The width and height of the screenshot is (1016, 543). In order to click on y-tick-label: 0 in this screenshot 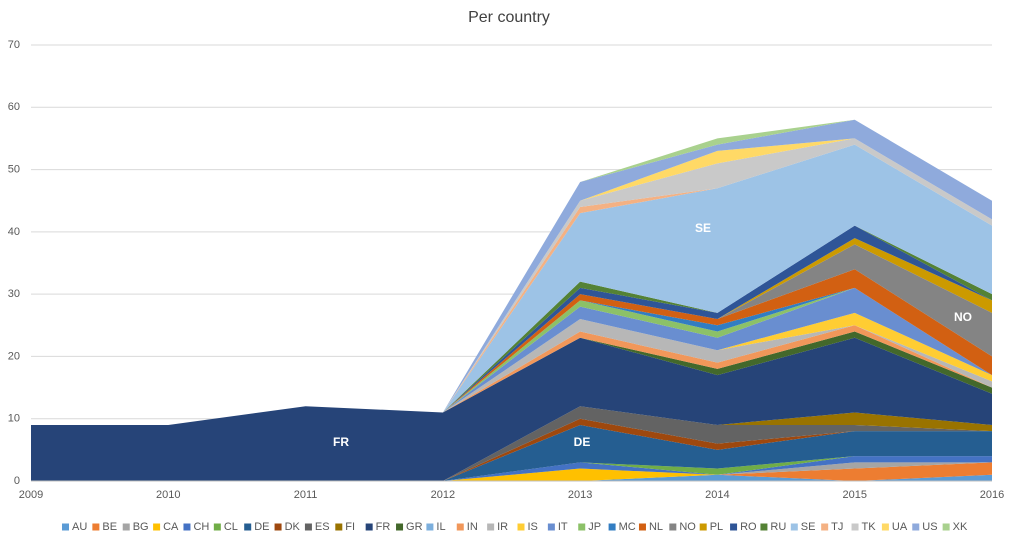, I will do `click(17, 481)`.